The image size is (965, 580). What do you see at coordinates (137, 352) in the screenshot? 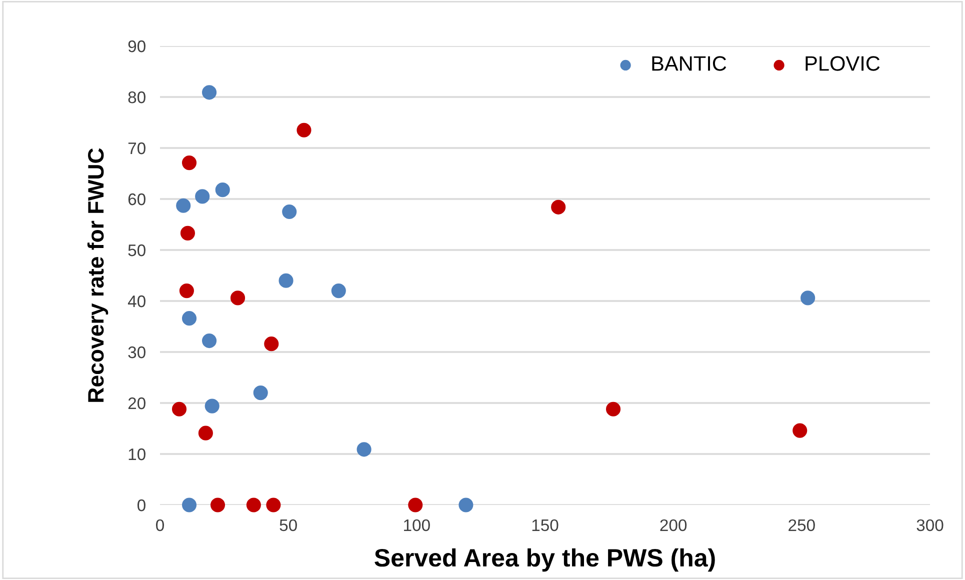
I see `y-tick-label: 30` at bounding box center [137, 352].